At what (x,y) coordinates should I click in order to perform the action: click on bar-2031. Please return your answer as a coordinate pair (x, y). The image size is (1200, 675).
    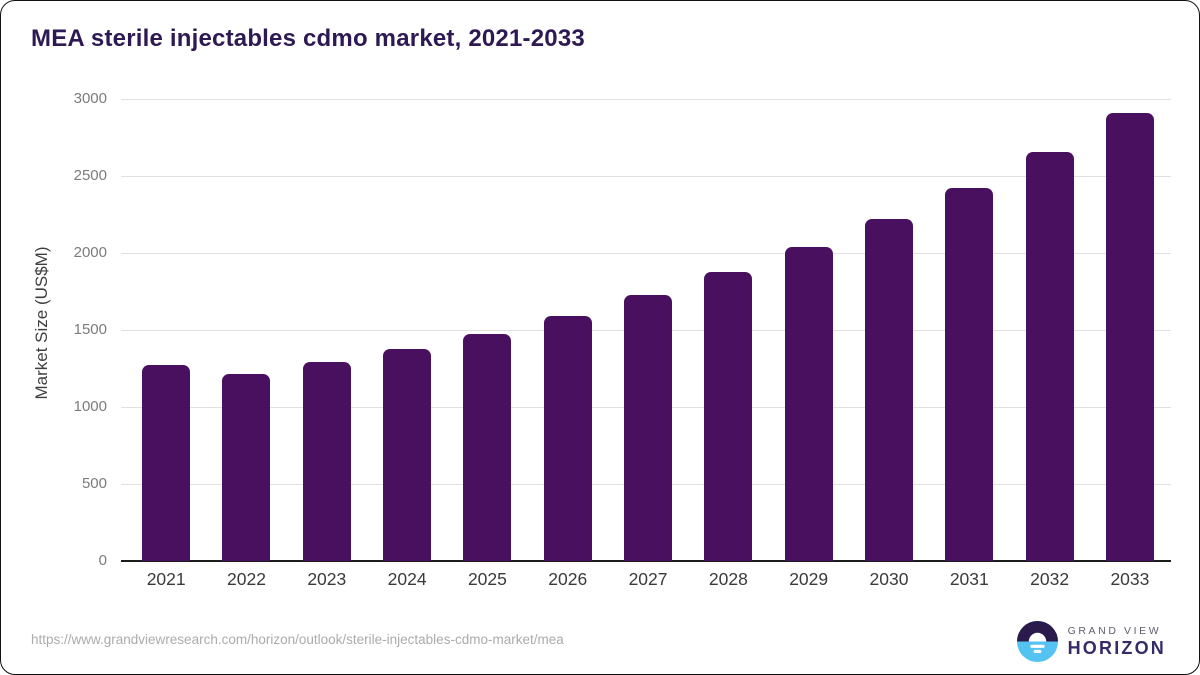
    Looking at the image, I should click on (969, 374).